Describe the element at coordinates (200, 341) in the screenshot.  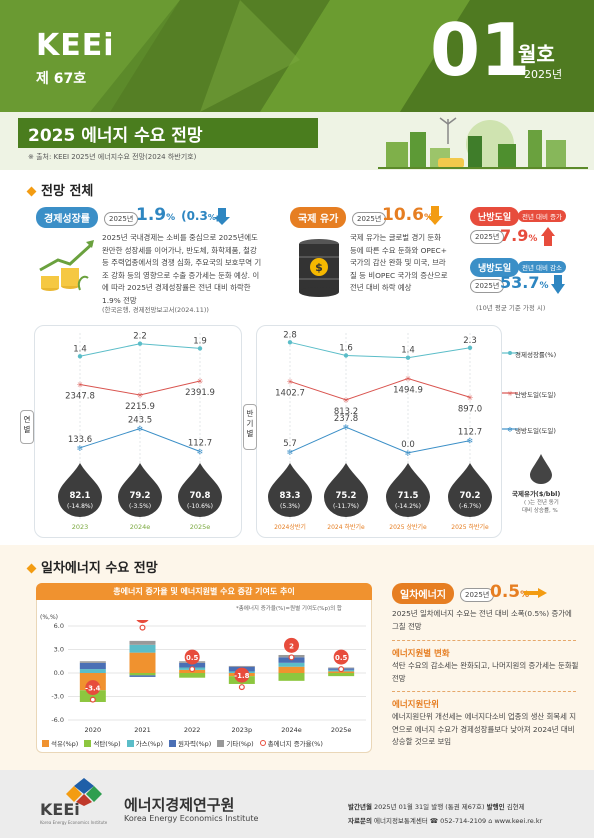
I see `growth-label: 1.9` at that location.